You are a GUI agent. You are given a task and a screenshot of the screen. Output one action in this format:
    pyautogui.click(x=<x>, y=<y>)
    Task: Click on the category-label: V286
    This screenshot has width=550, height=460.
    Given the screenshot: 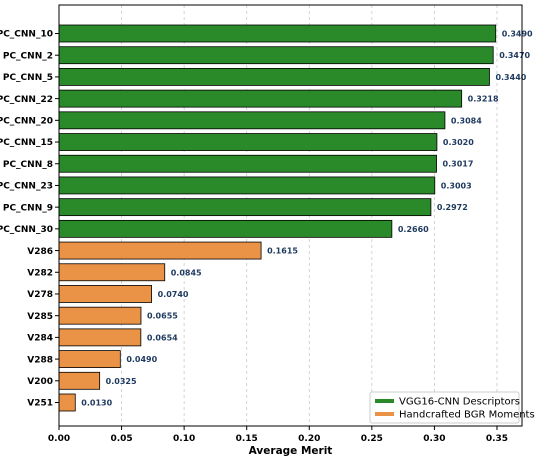 What is the action you would take?
    pyautogui.click(x=40, y=252)
    